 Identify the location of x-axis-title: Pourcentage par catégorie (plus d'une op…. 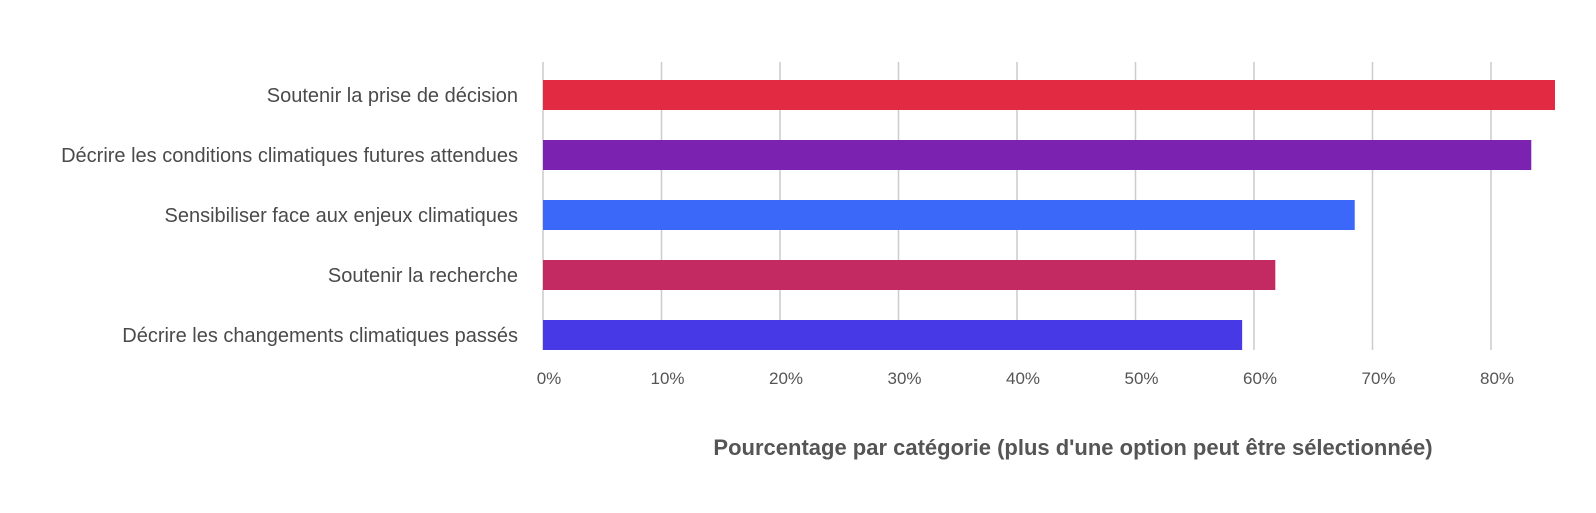
(1072, 447).